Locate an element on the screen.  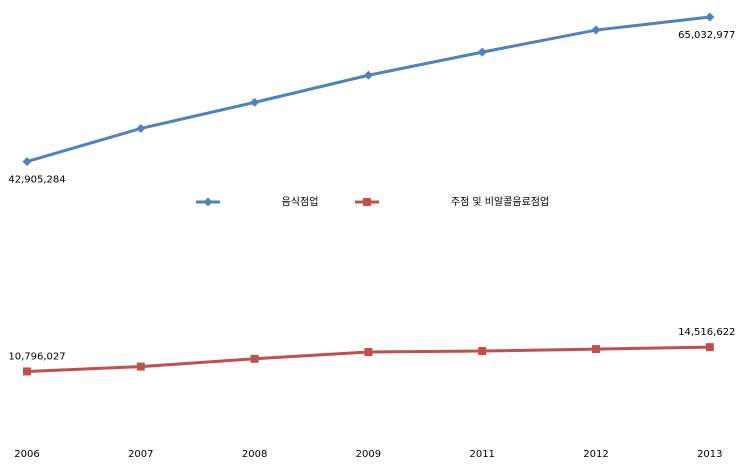
x-tick-label: 2007 is located at coordinates (140, 454).